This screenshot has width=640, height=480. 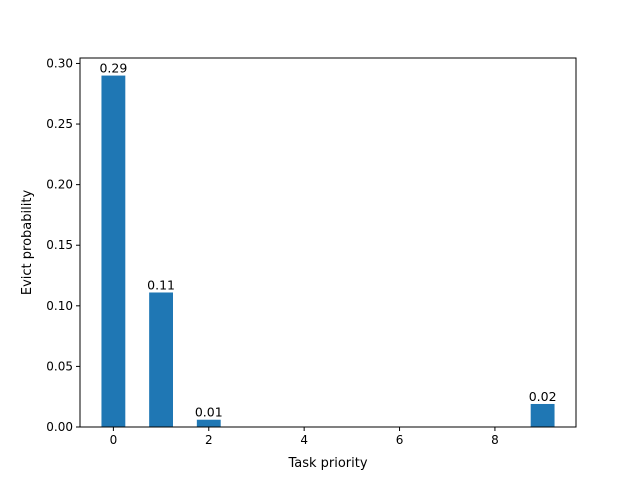 What do you see at coordinates (59, 124) in the screenshot?
I see `y-tick-label: 0.25` at bounding box center [59, 124].